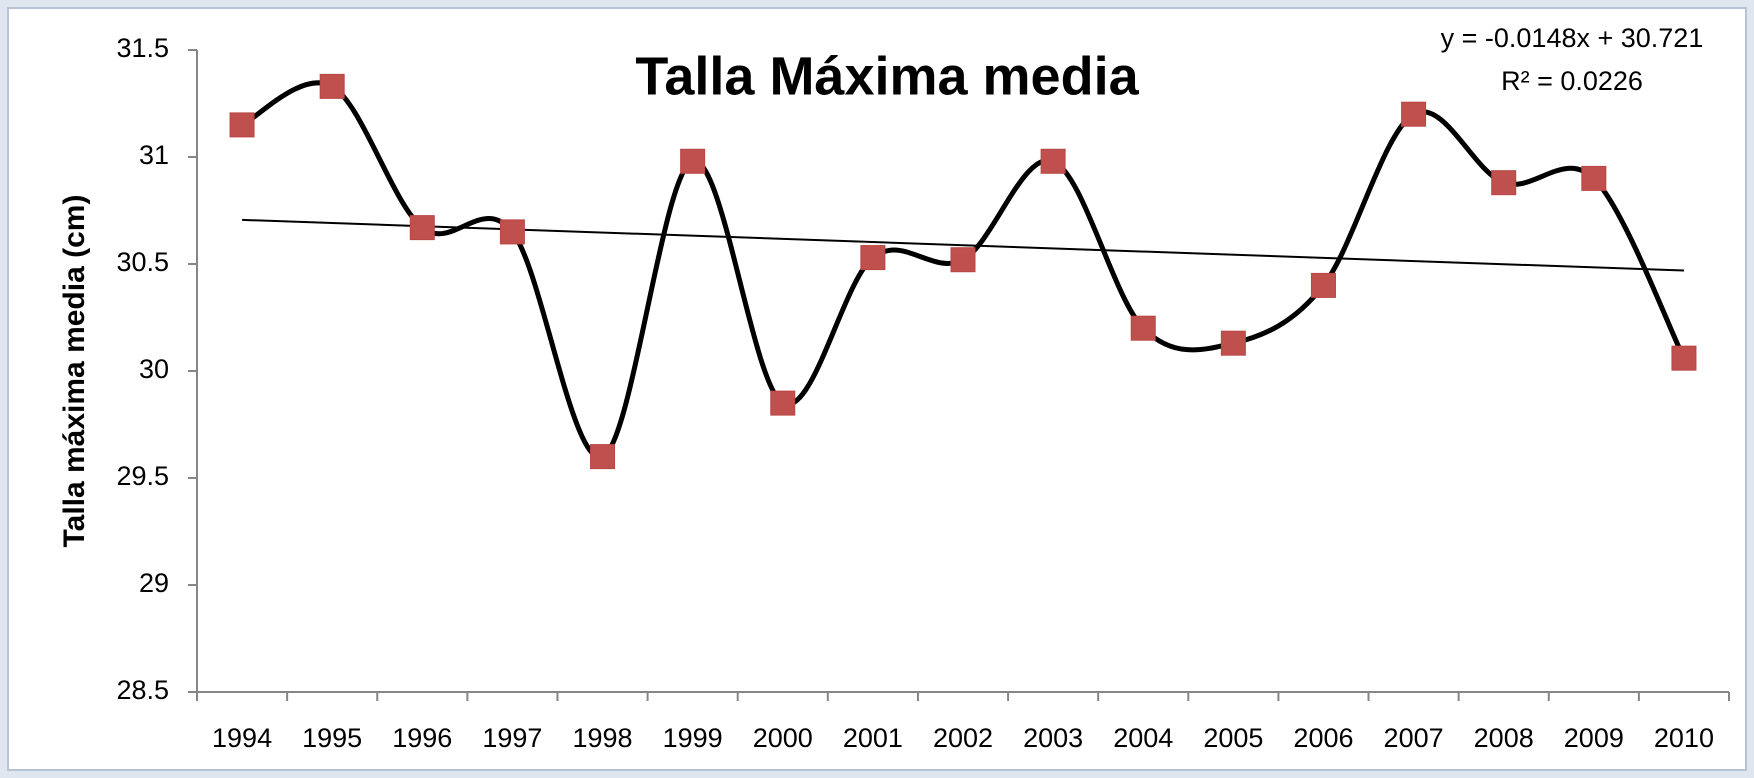 The width and height of the screenshot is (1754, 778). What do you see at coordinates (154, 155) in the screenshot?
I see `y-tick-label: 31` at bounding box center [154, 155].